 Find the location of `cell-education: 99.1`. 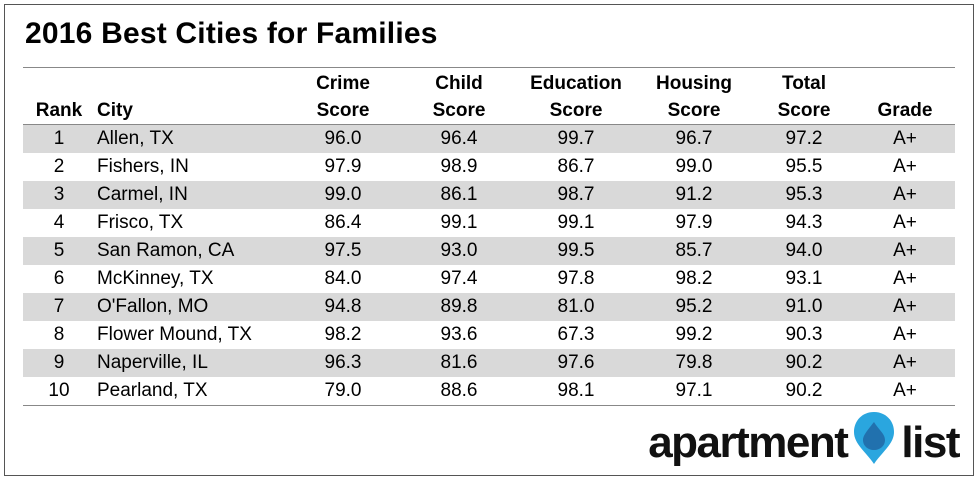

cell-education: 99.1 is located at coordinates (576, 222).